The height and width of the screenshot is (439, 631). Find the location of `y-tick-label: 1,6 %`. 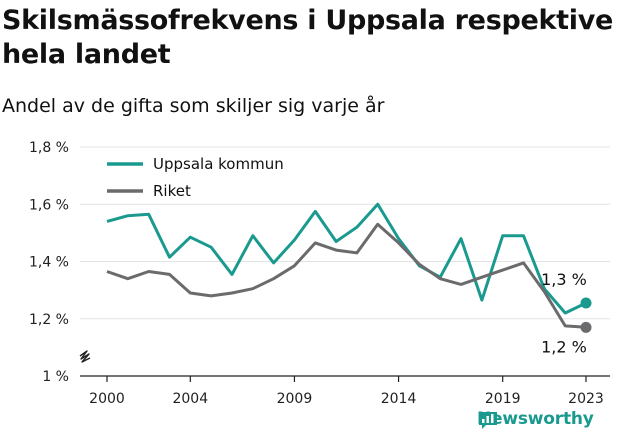

y-tick-label: 1,6 % is located at coordinates (49, 205).